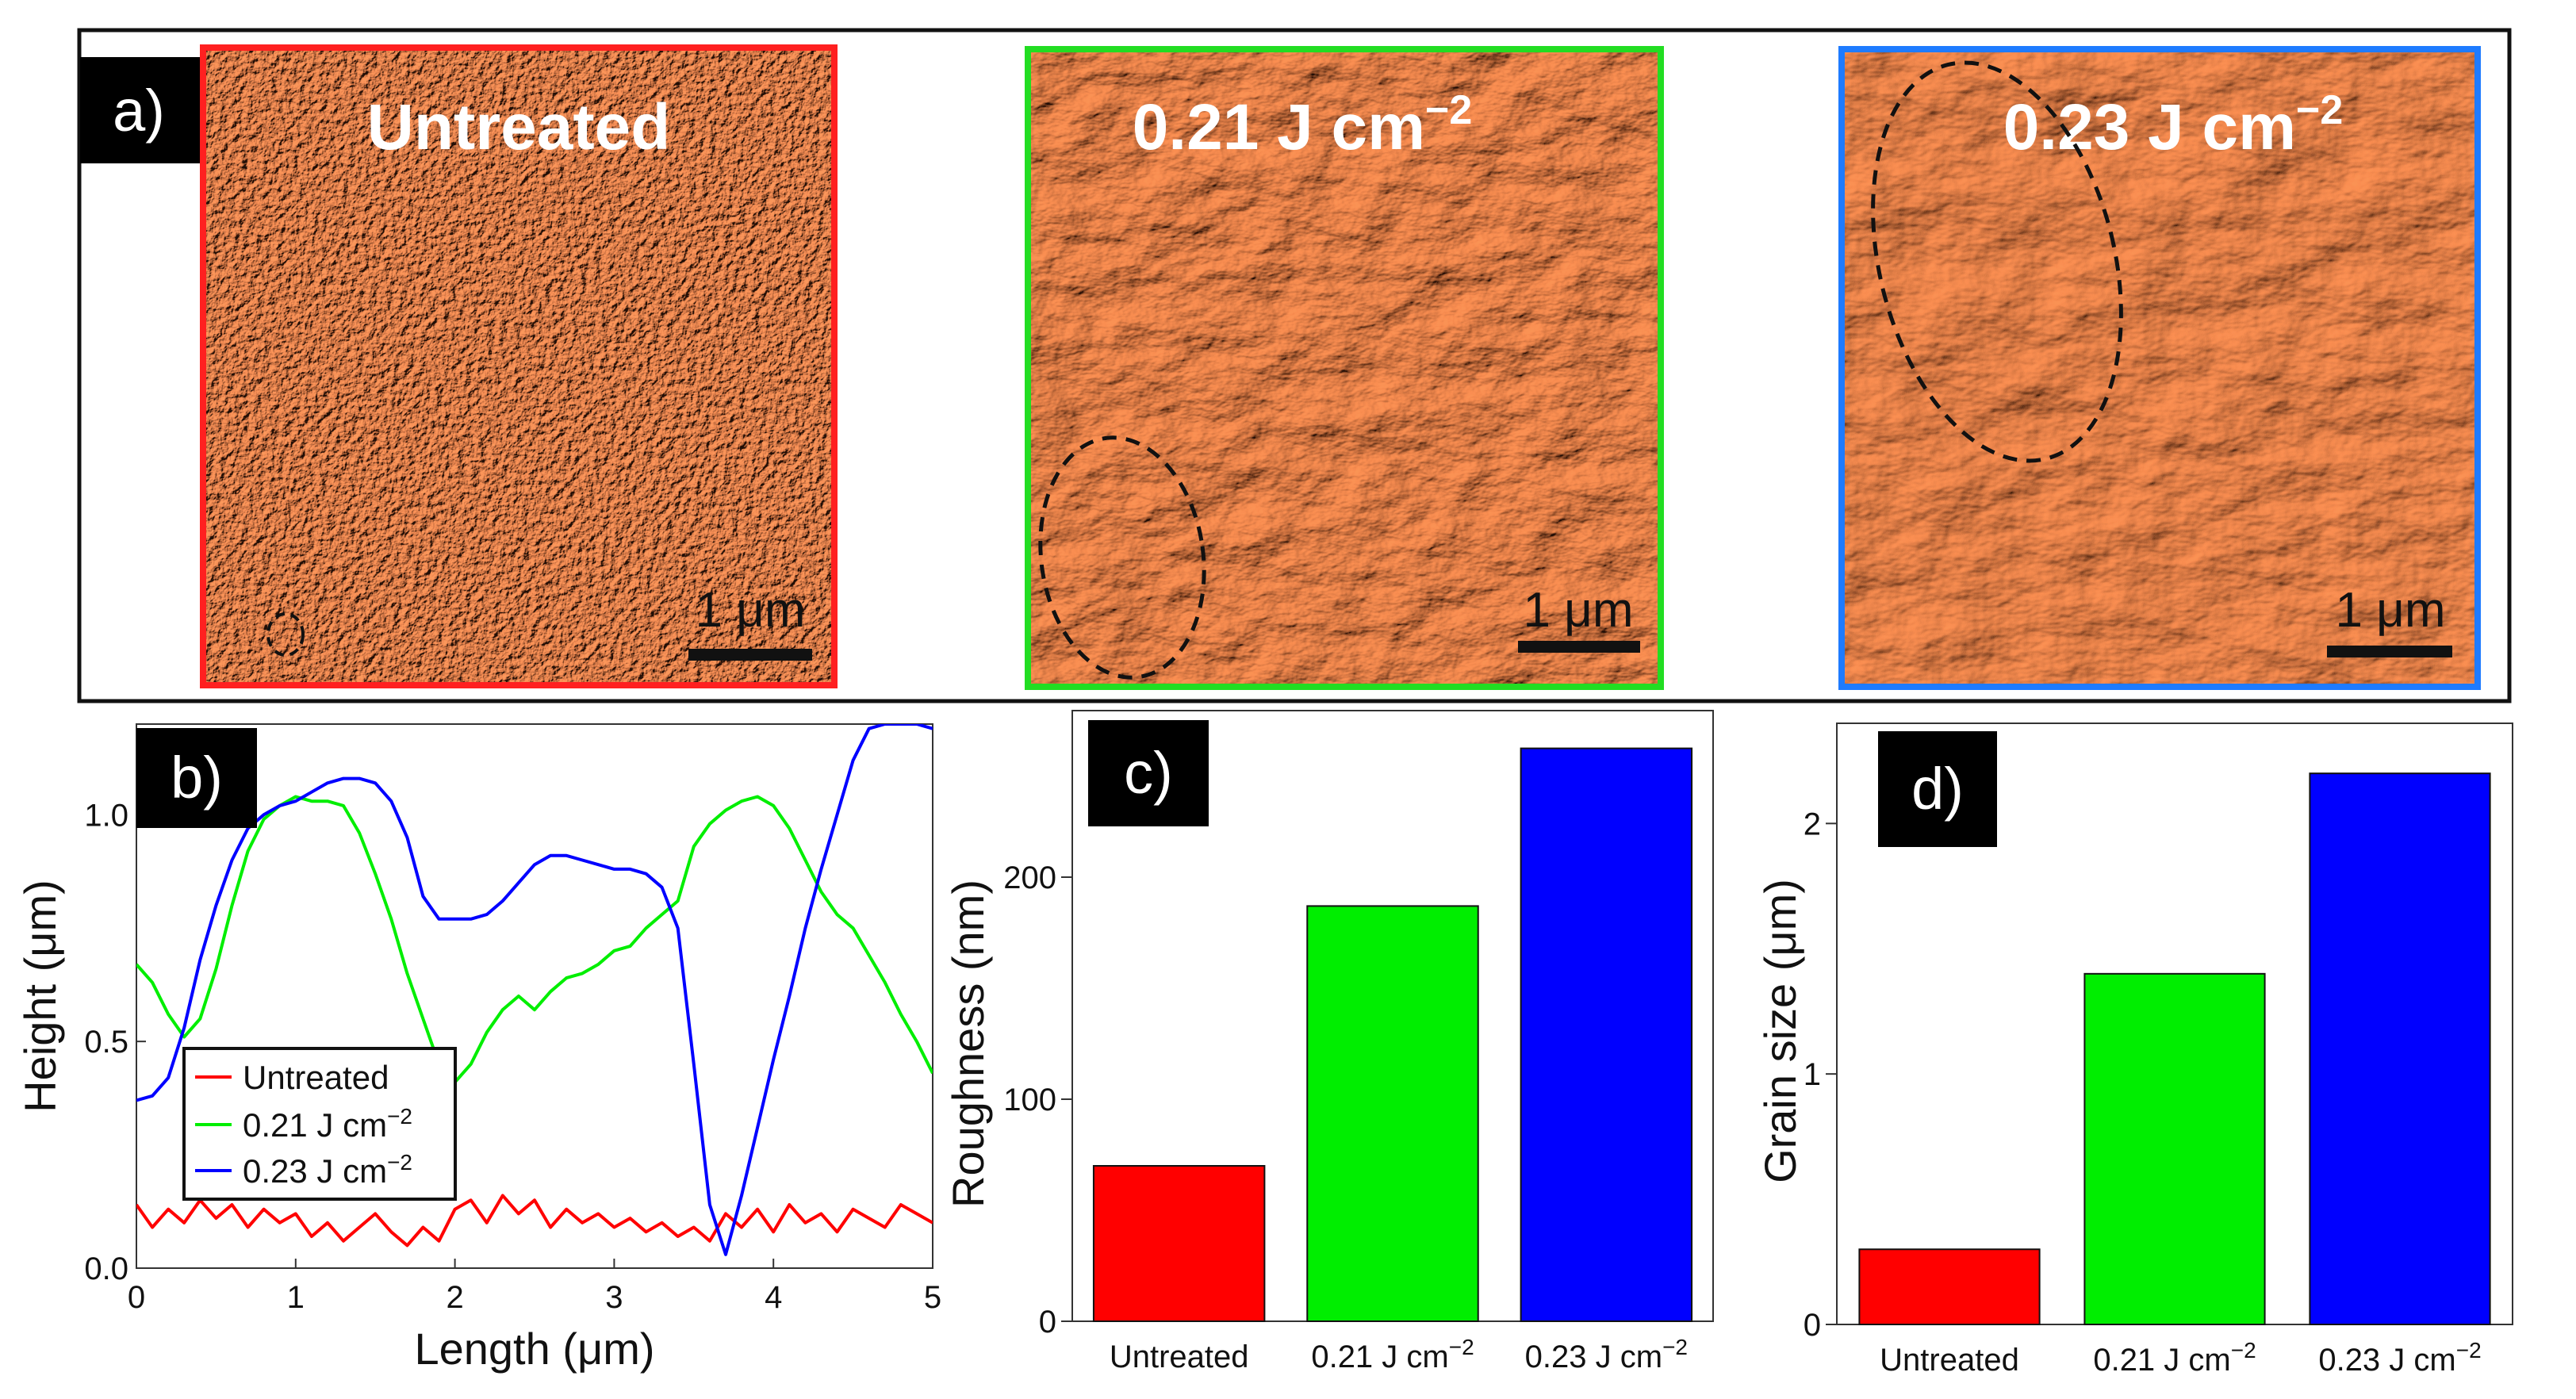 This screenshot has width=2576, height=1399. What do you see at coordinates (614, 1297) in the screenshot?
I see `panel-b-xtick-label: 3` at bounding box center [614, 1297].